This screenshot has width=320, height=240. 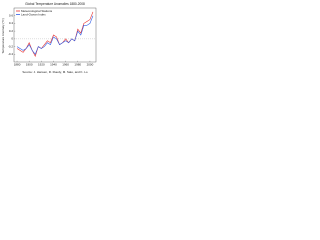 What do you see at coordinates (90, 64) in the screenshot?
I see `x-tick-label: 2000` at bounding box center [90, 64].